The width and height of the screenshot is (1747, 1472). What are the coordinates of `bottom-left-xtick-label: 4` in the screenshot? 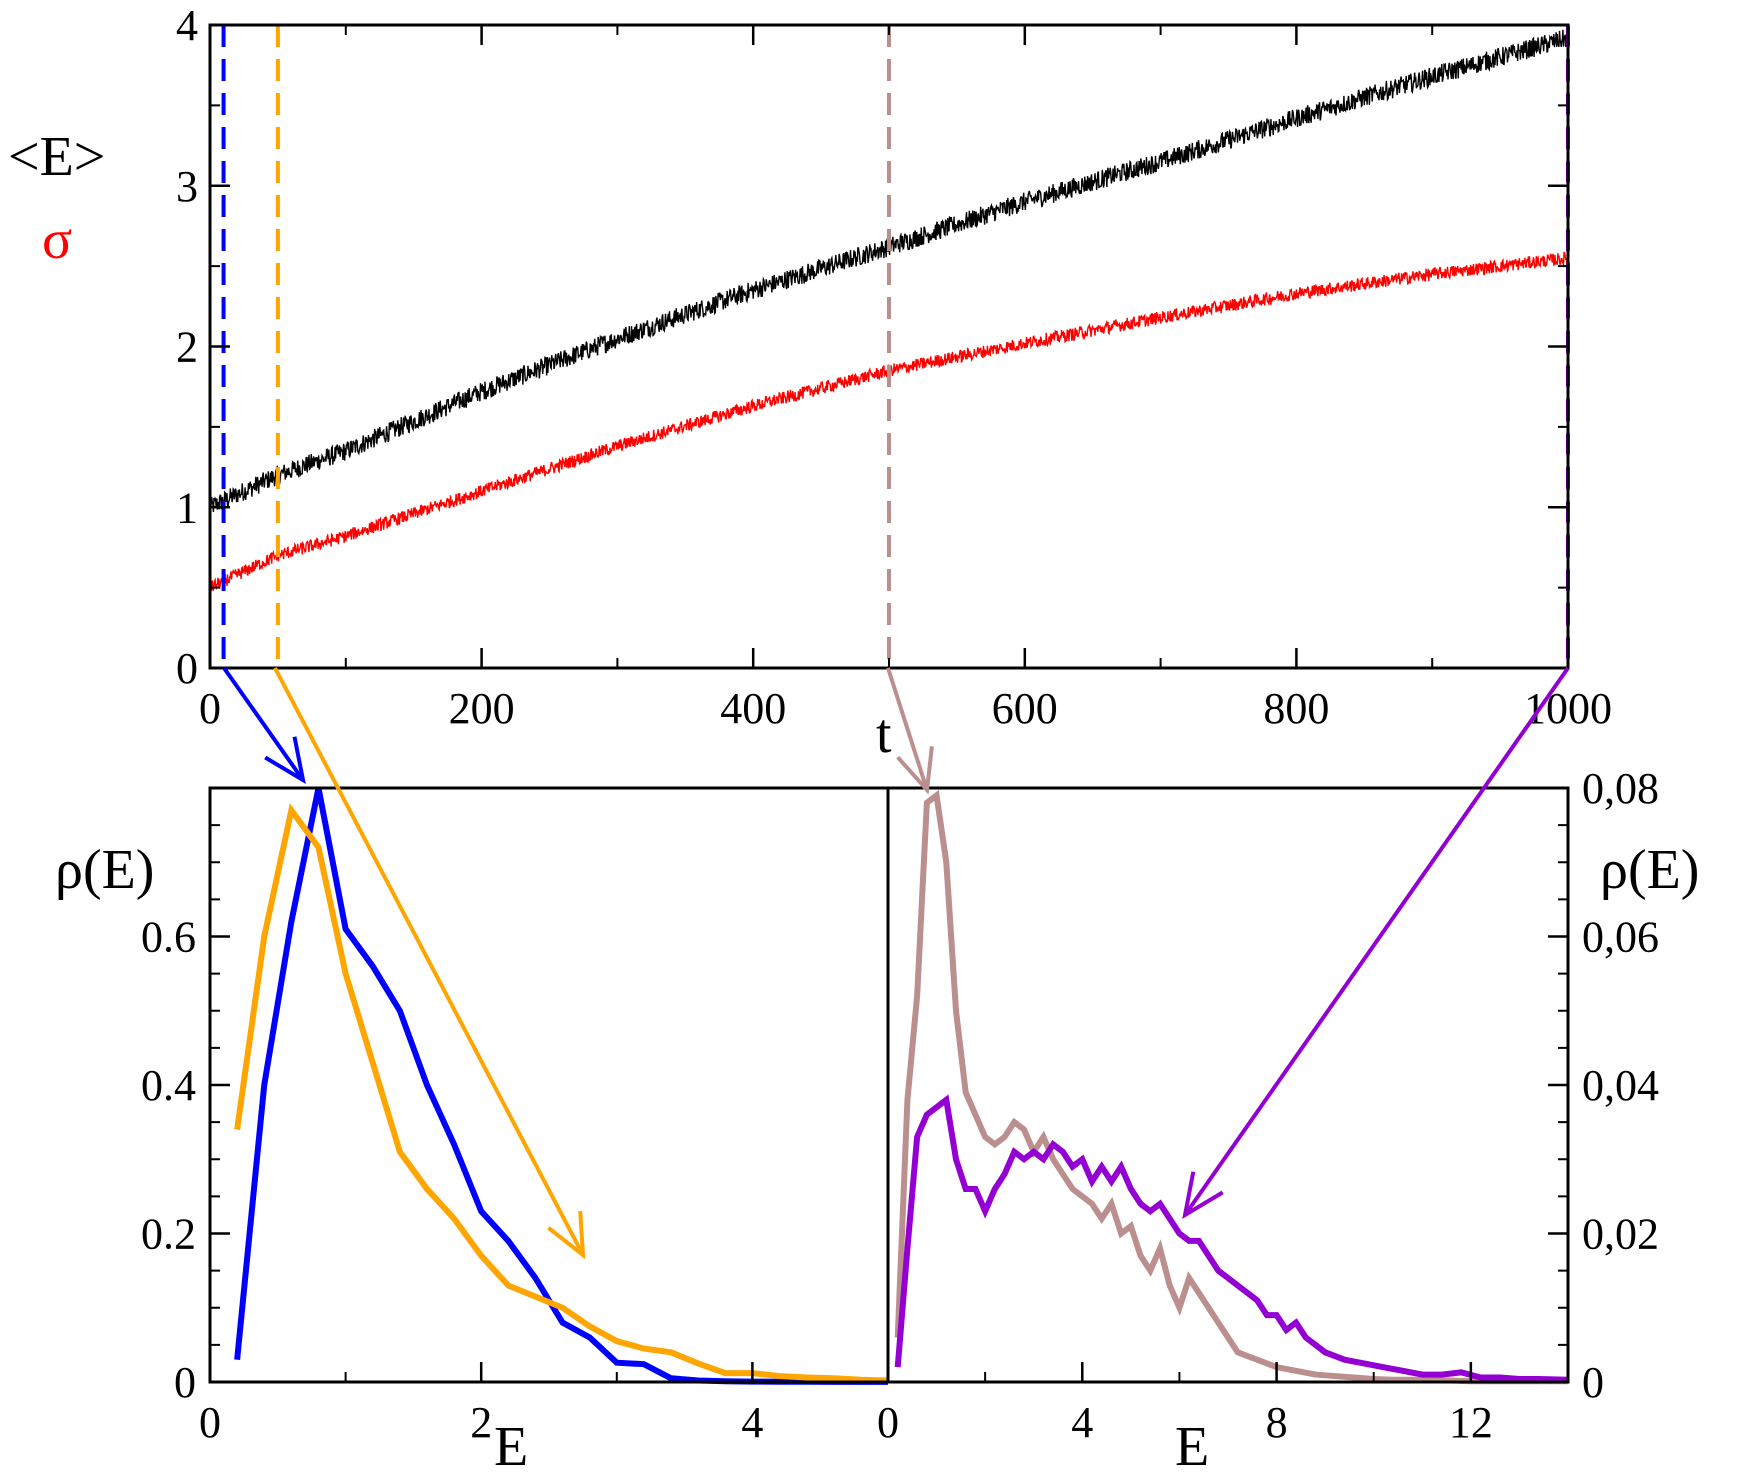 It's located at (752, 1422).